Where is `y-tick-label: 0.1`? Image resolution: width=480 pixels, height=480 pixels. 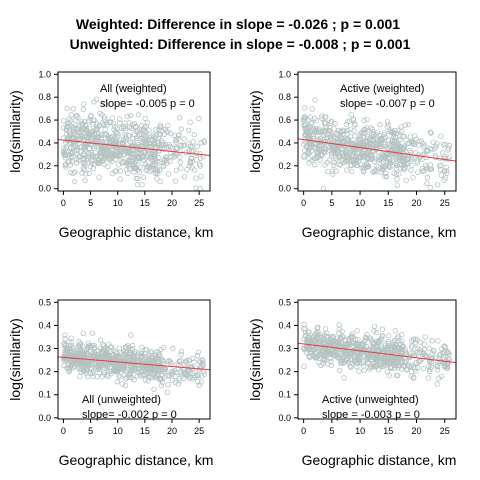
y-tick-label: 0.1 is located at coordinates (284, 395).